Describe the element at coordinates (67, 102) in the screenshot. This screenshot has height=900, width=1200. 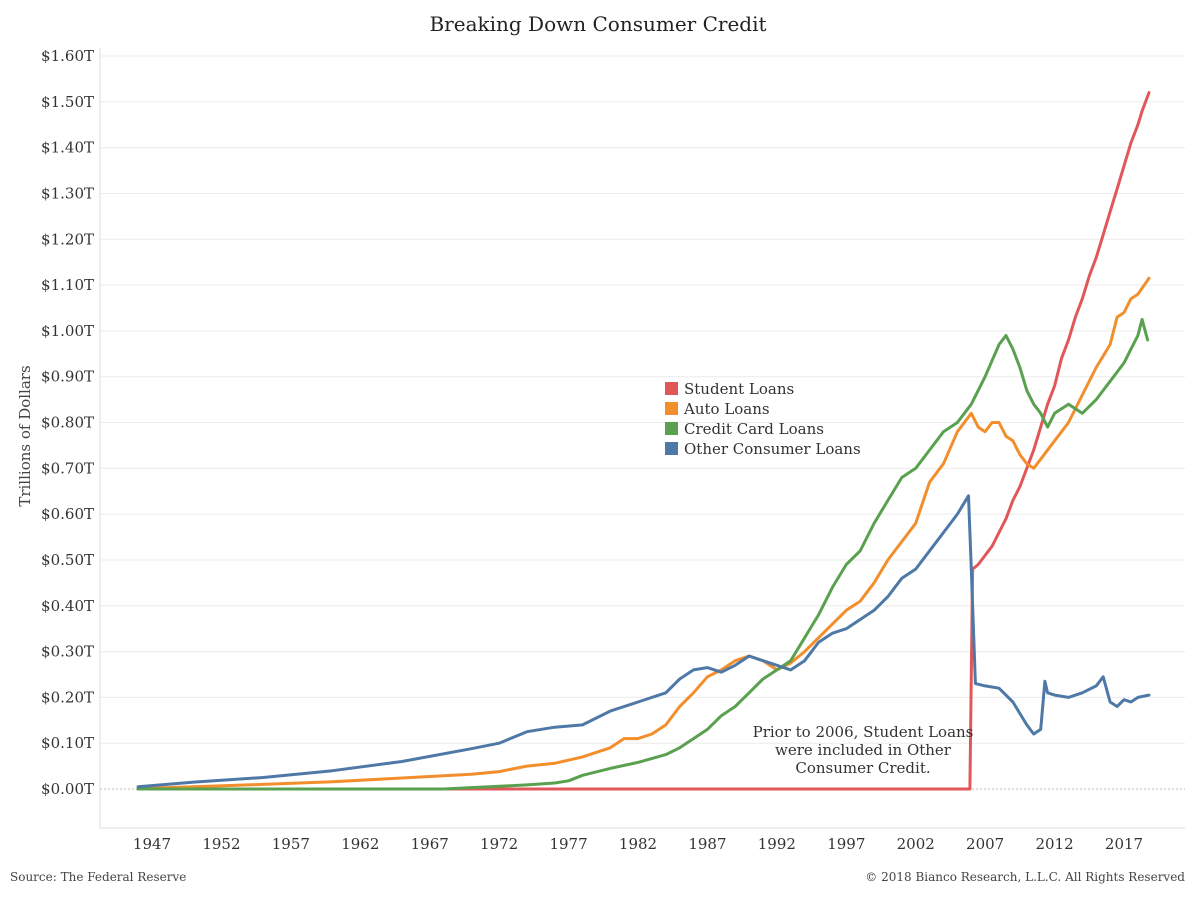
I see `y-tick-label: $1.50T` at that location.